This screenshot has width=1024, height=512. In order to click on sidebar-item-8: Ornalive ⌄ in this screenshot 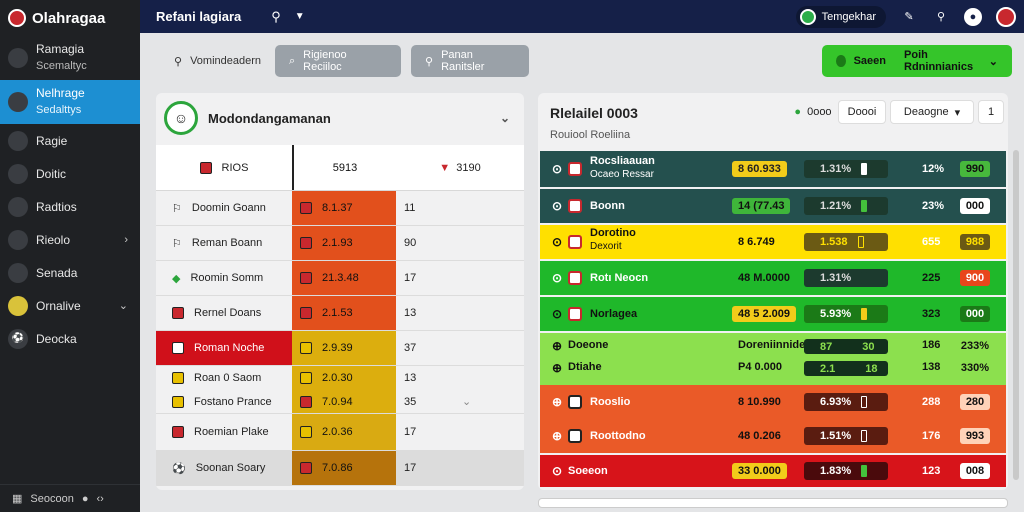, I will do `click(70, 305)`.